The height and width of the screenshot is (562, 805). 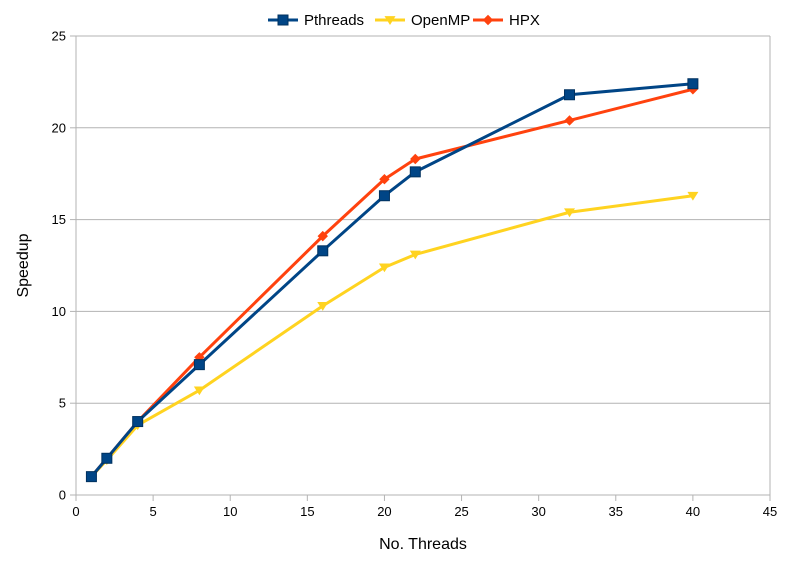 What do you see at coordinates (62, 495) in the screenshot?
I see `y-tick-label-0: 0` at bounding box center [62, 495].